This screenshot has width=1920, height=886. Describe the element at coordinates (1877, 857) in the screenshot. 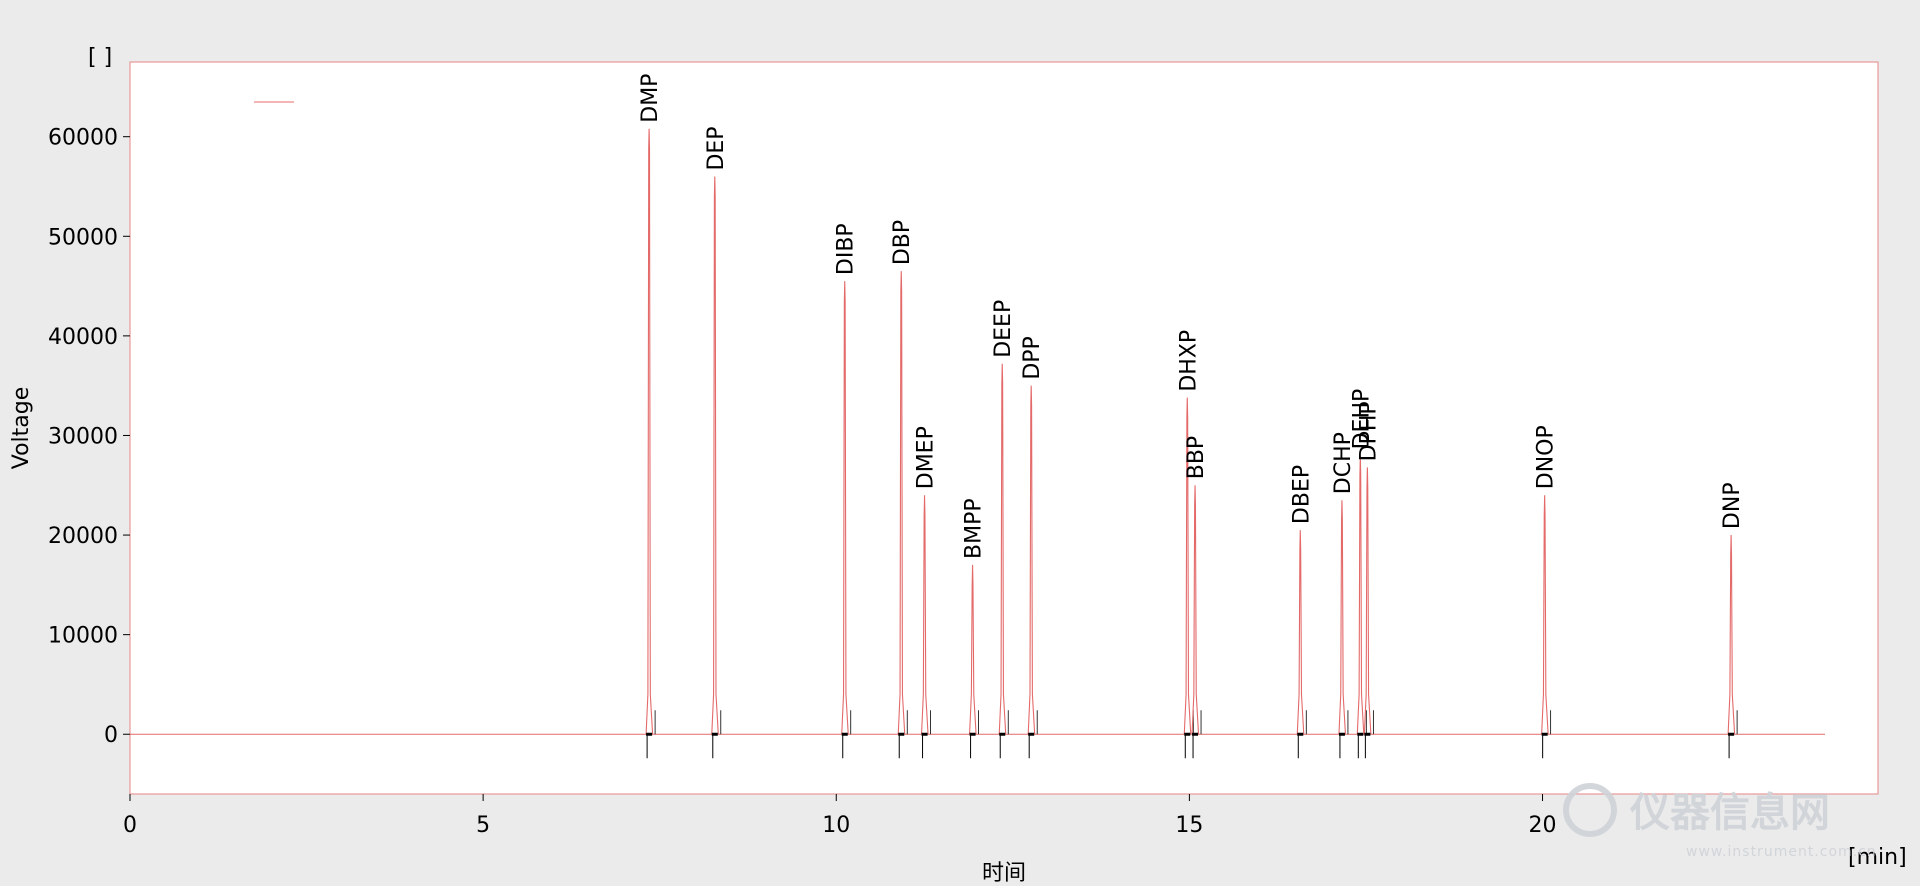

I see `x-unit-label: [min]` at that location.